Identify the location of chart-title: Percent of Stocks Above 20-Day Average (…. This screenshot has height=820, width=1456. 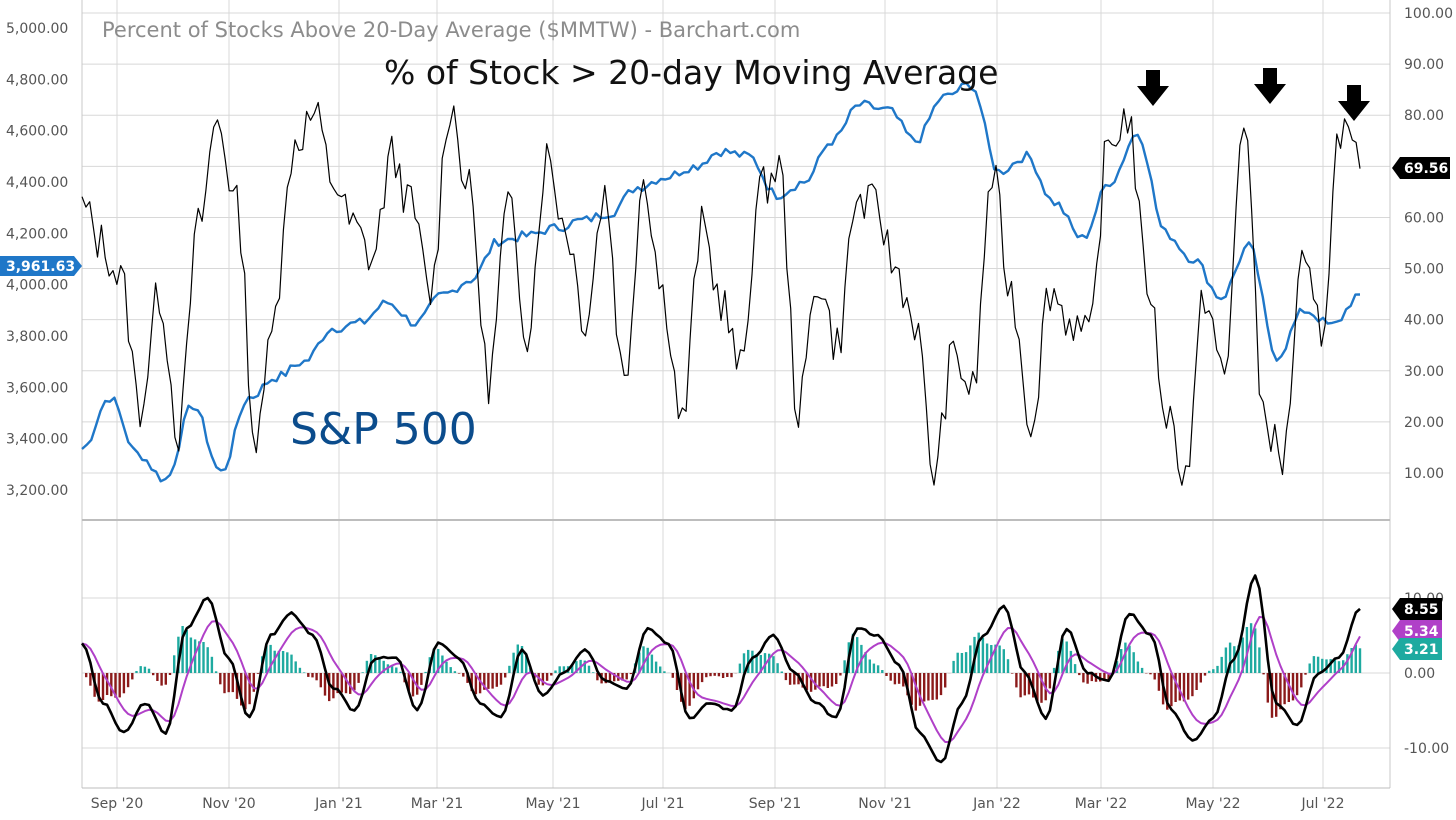
(451, 30).